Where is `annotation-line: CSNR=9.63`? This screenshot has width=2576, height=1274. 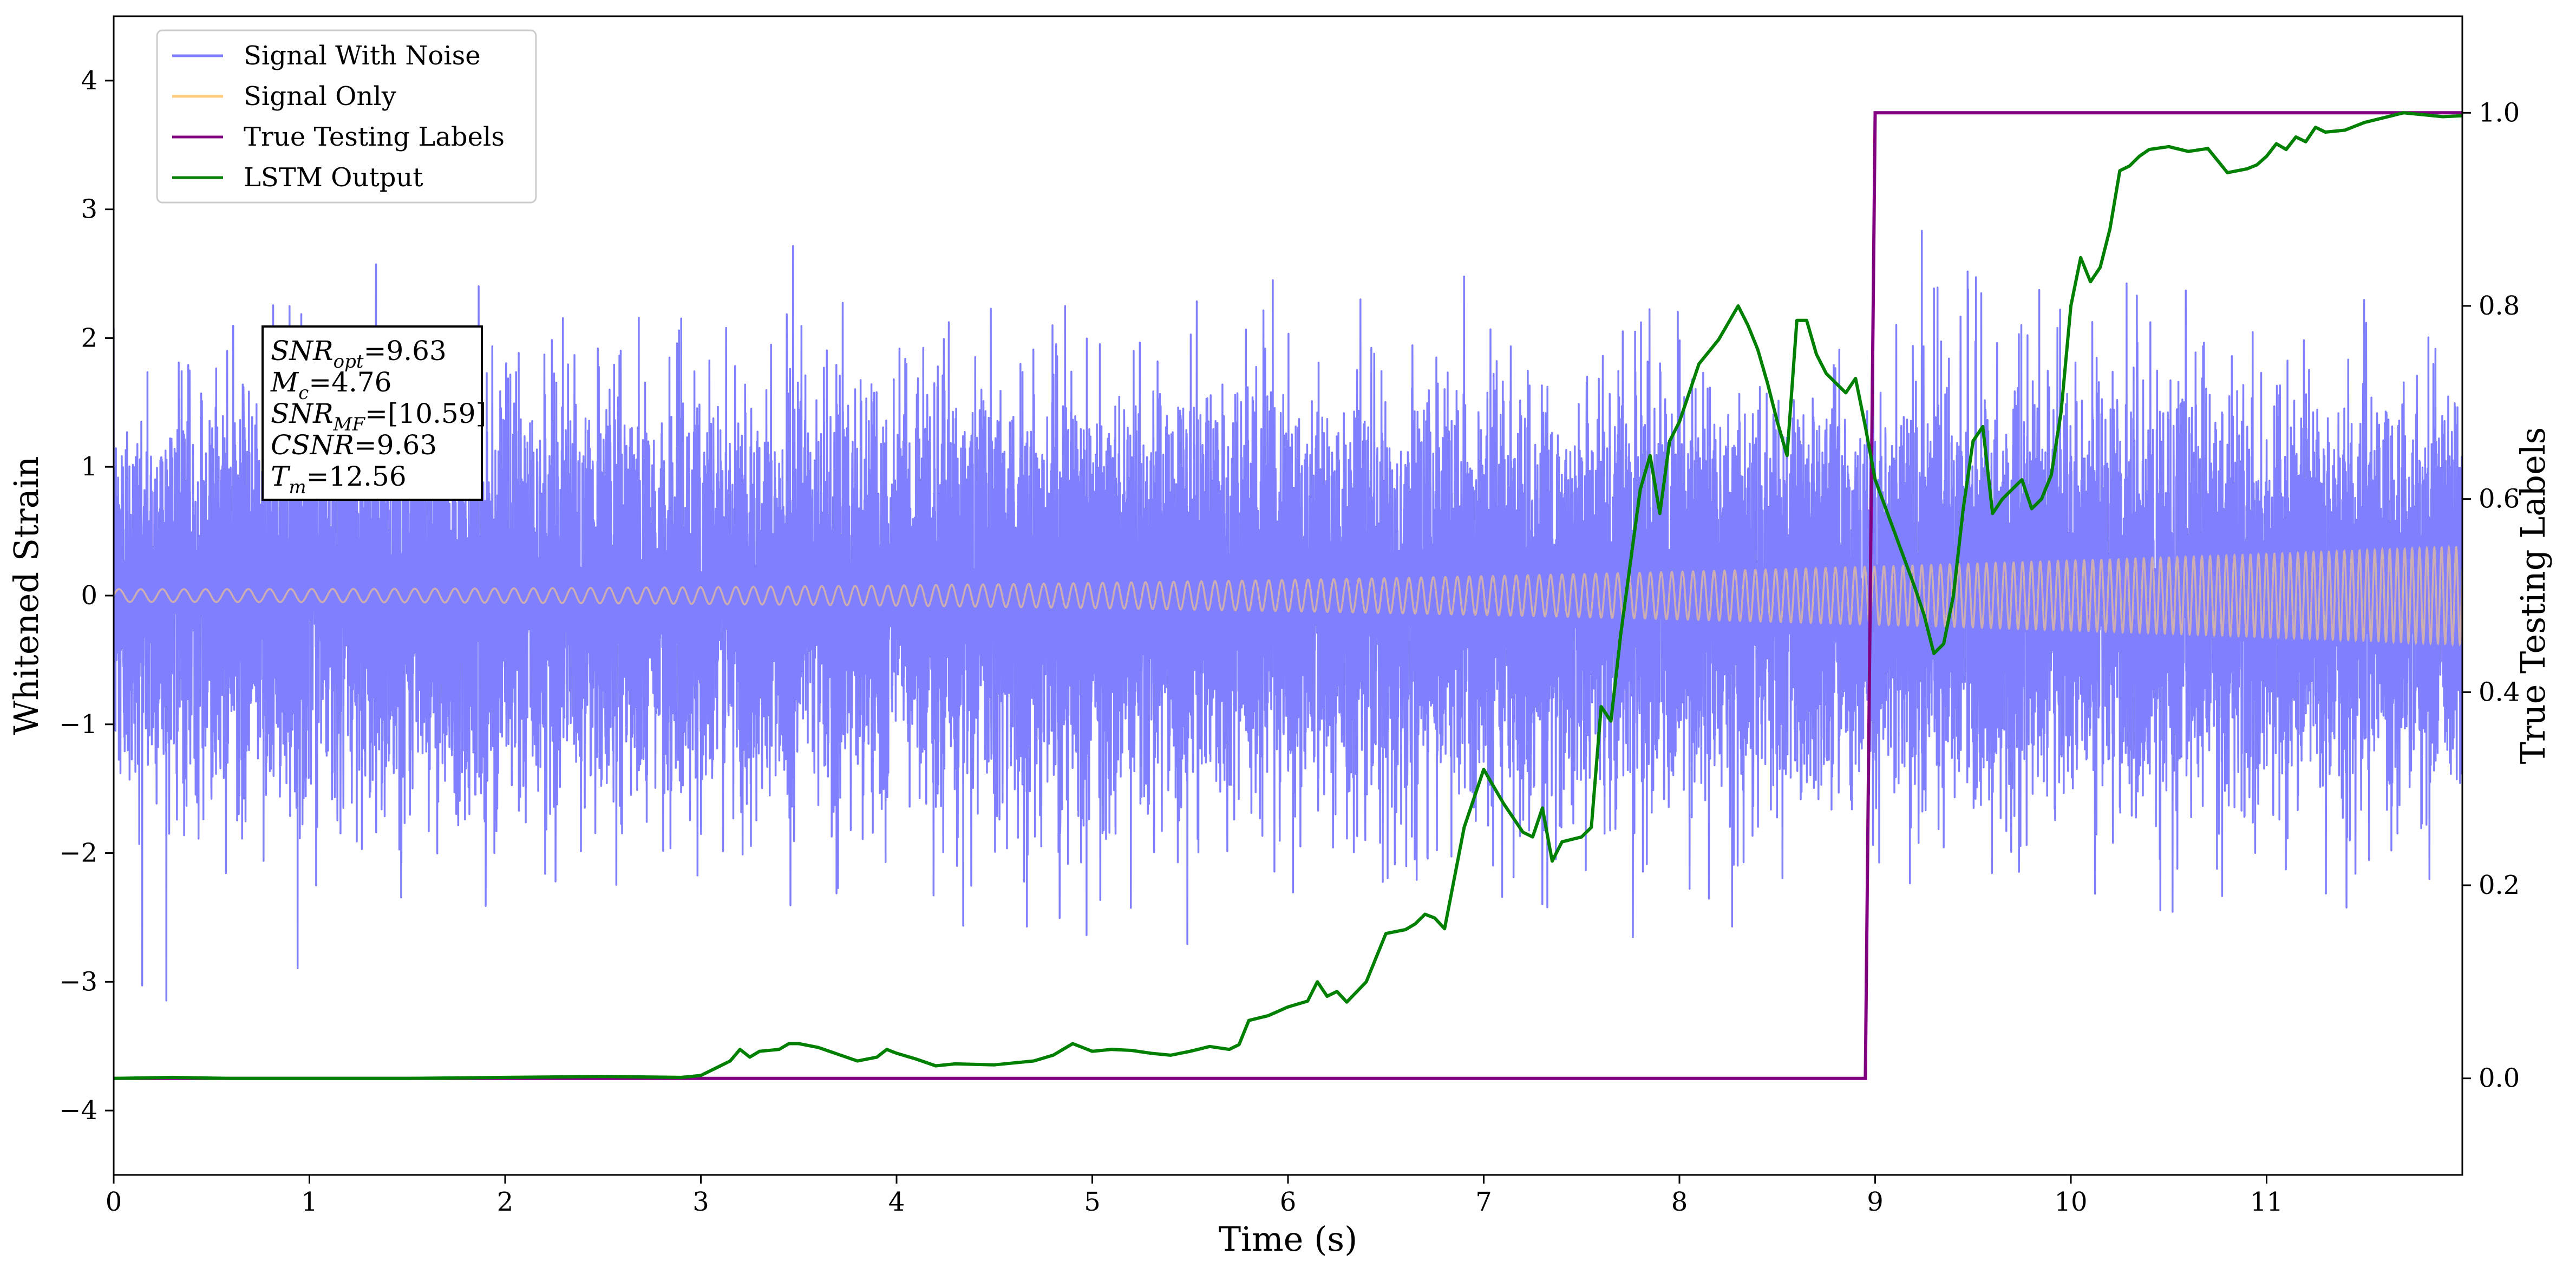
annotation-line: CSNR=9.63 is located at coordinates (354, 445).